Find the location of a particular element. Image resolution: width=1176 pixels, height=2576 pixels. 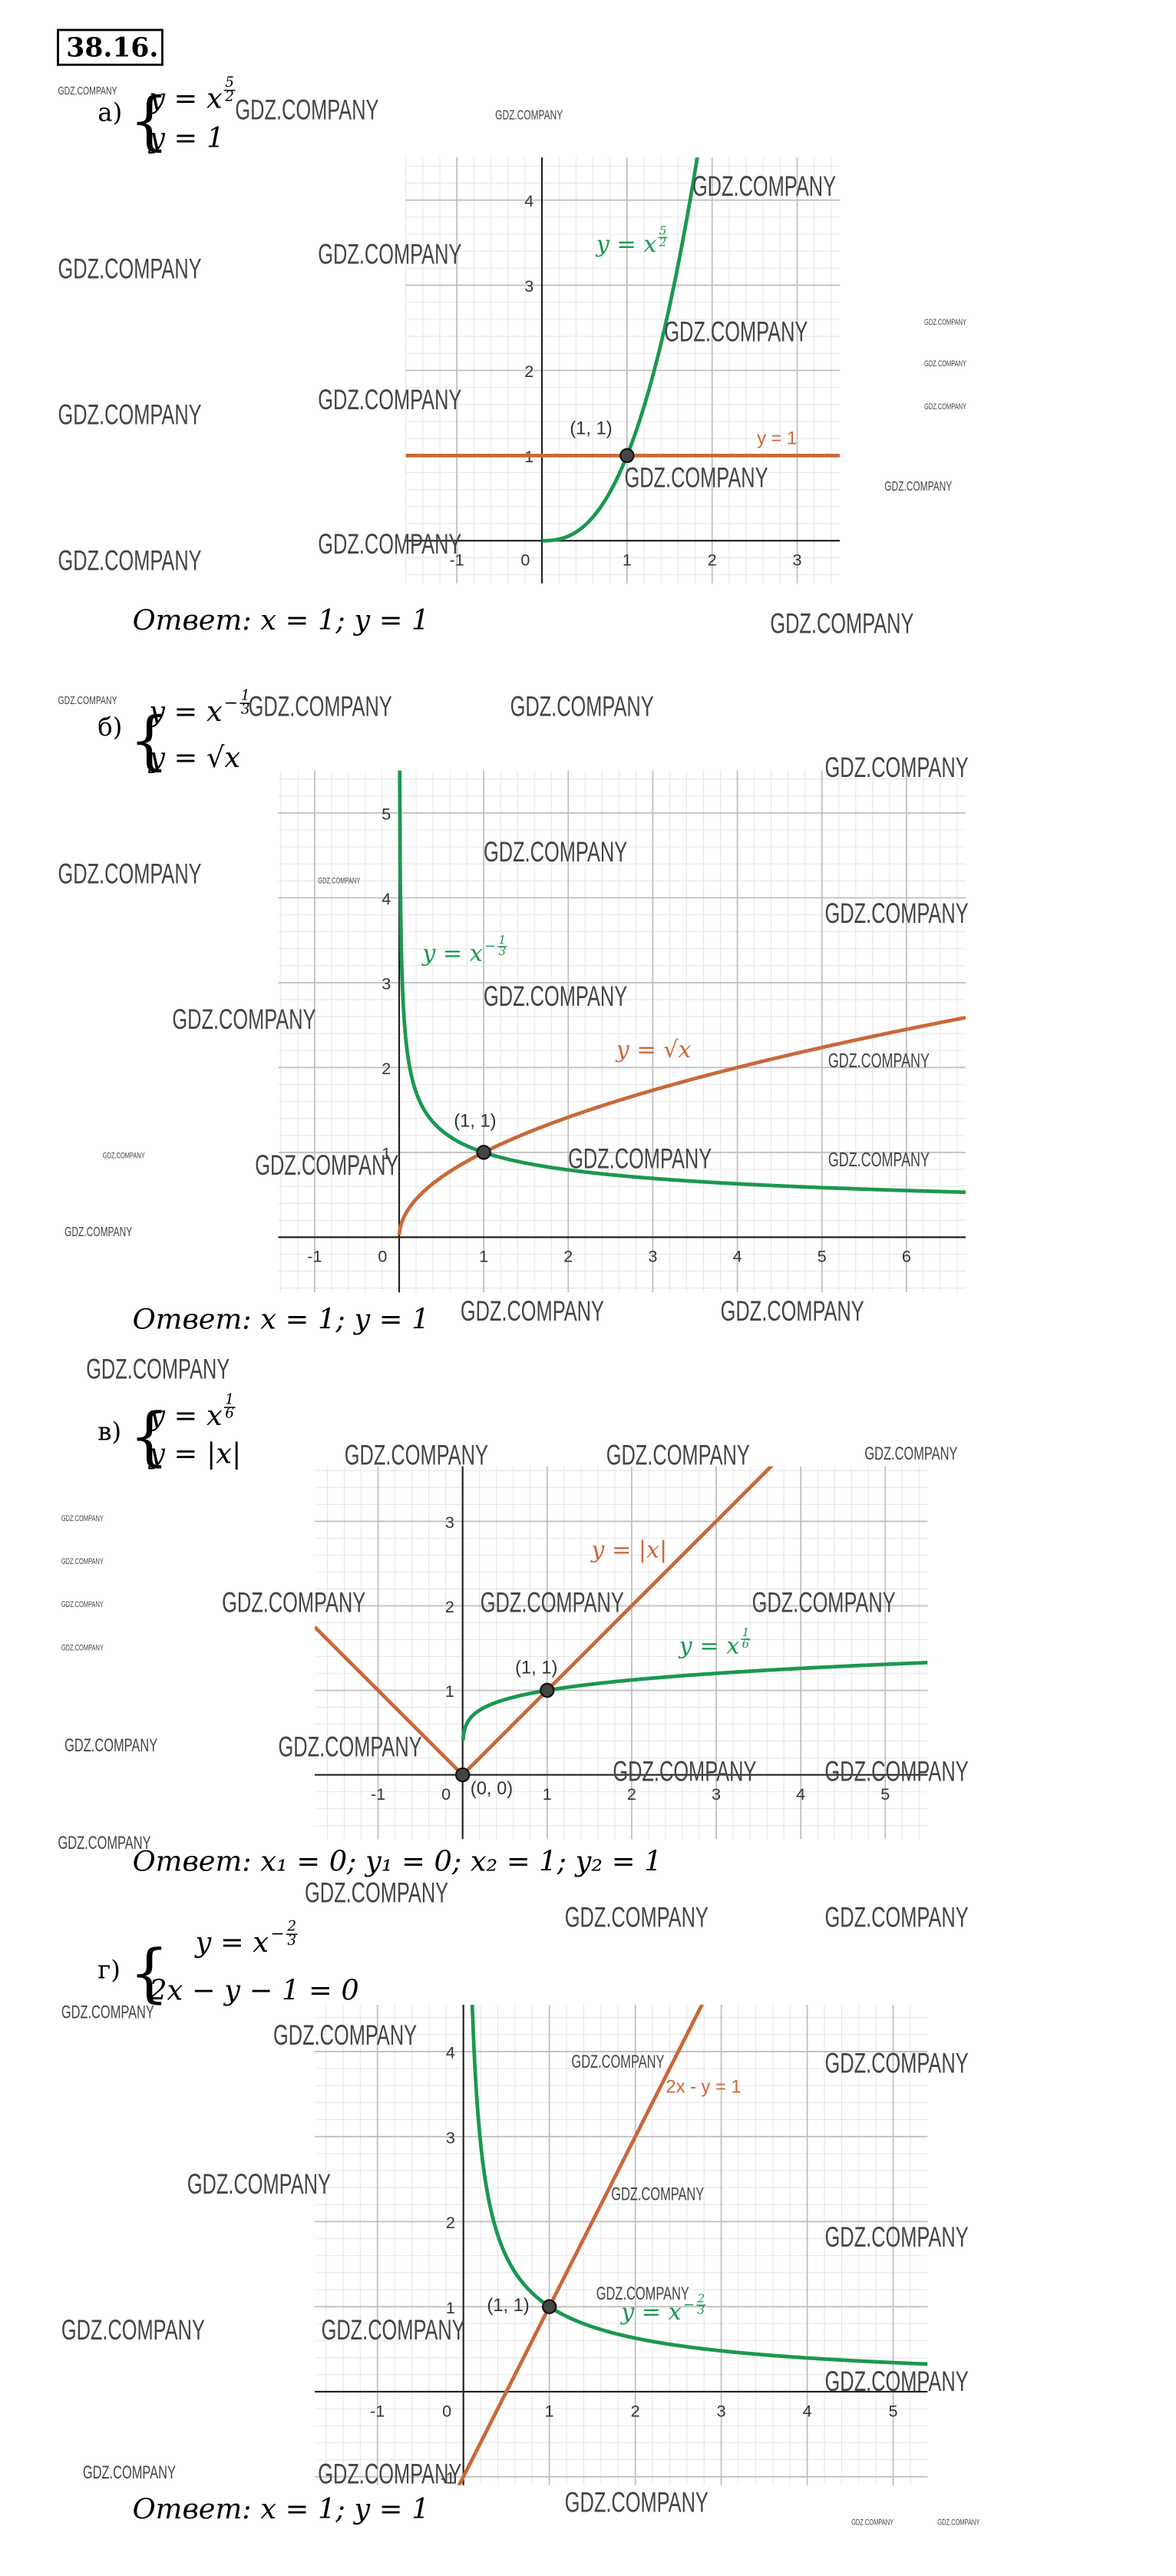

equation: 2x − y − 1 = 0 is located at coordinates (253, 1991).